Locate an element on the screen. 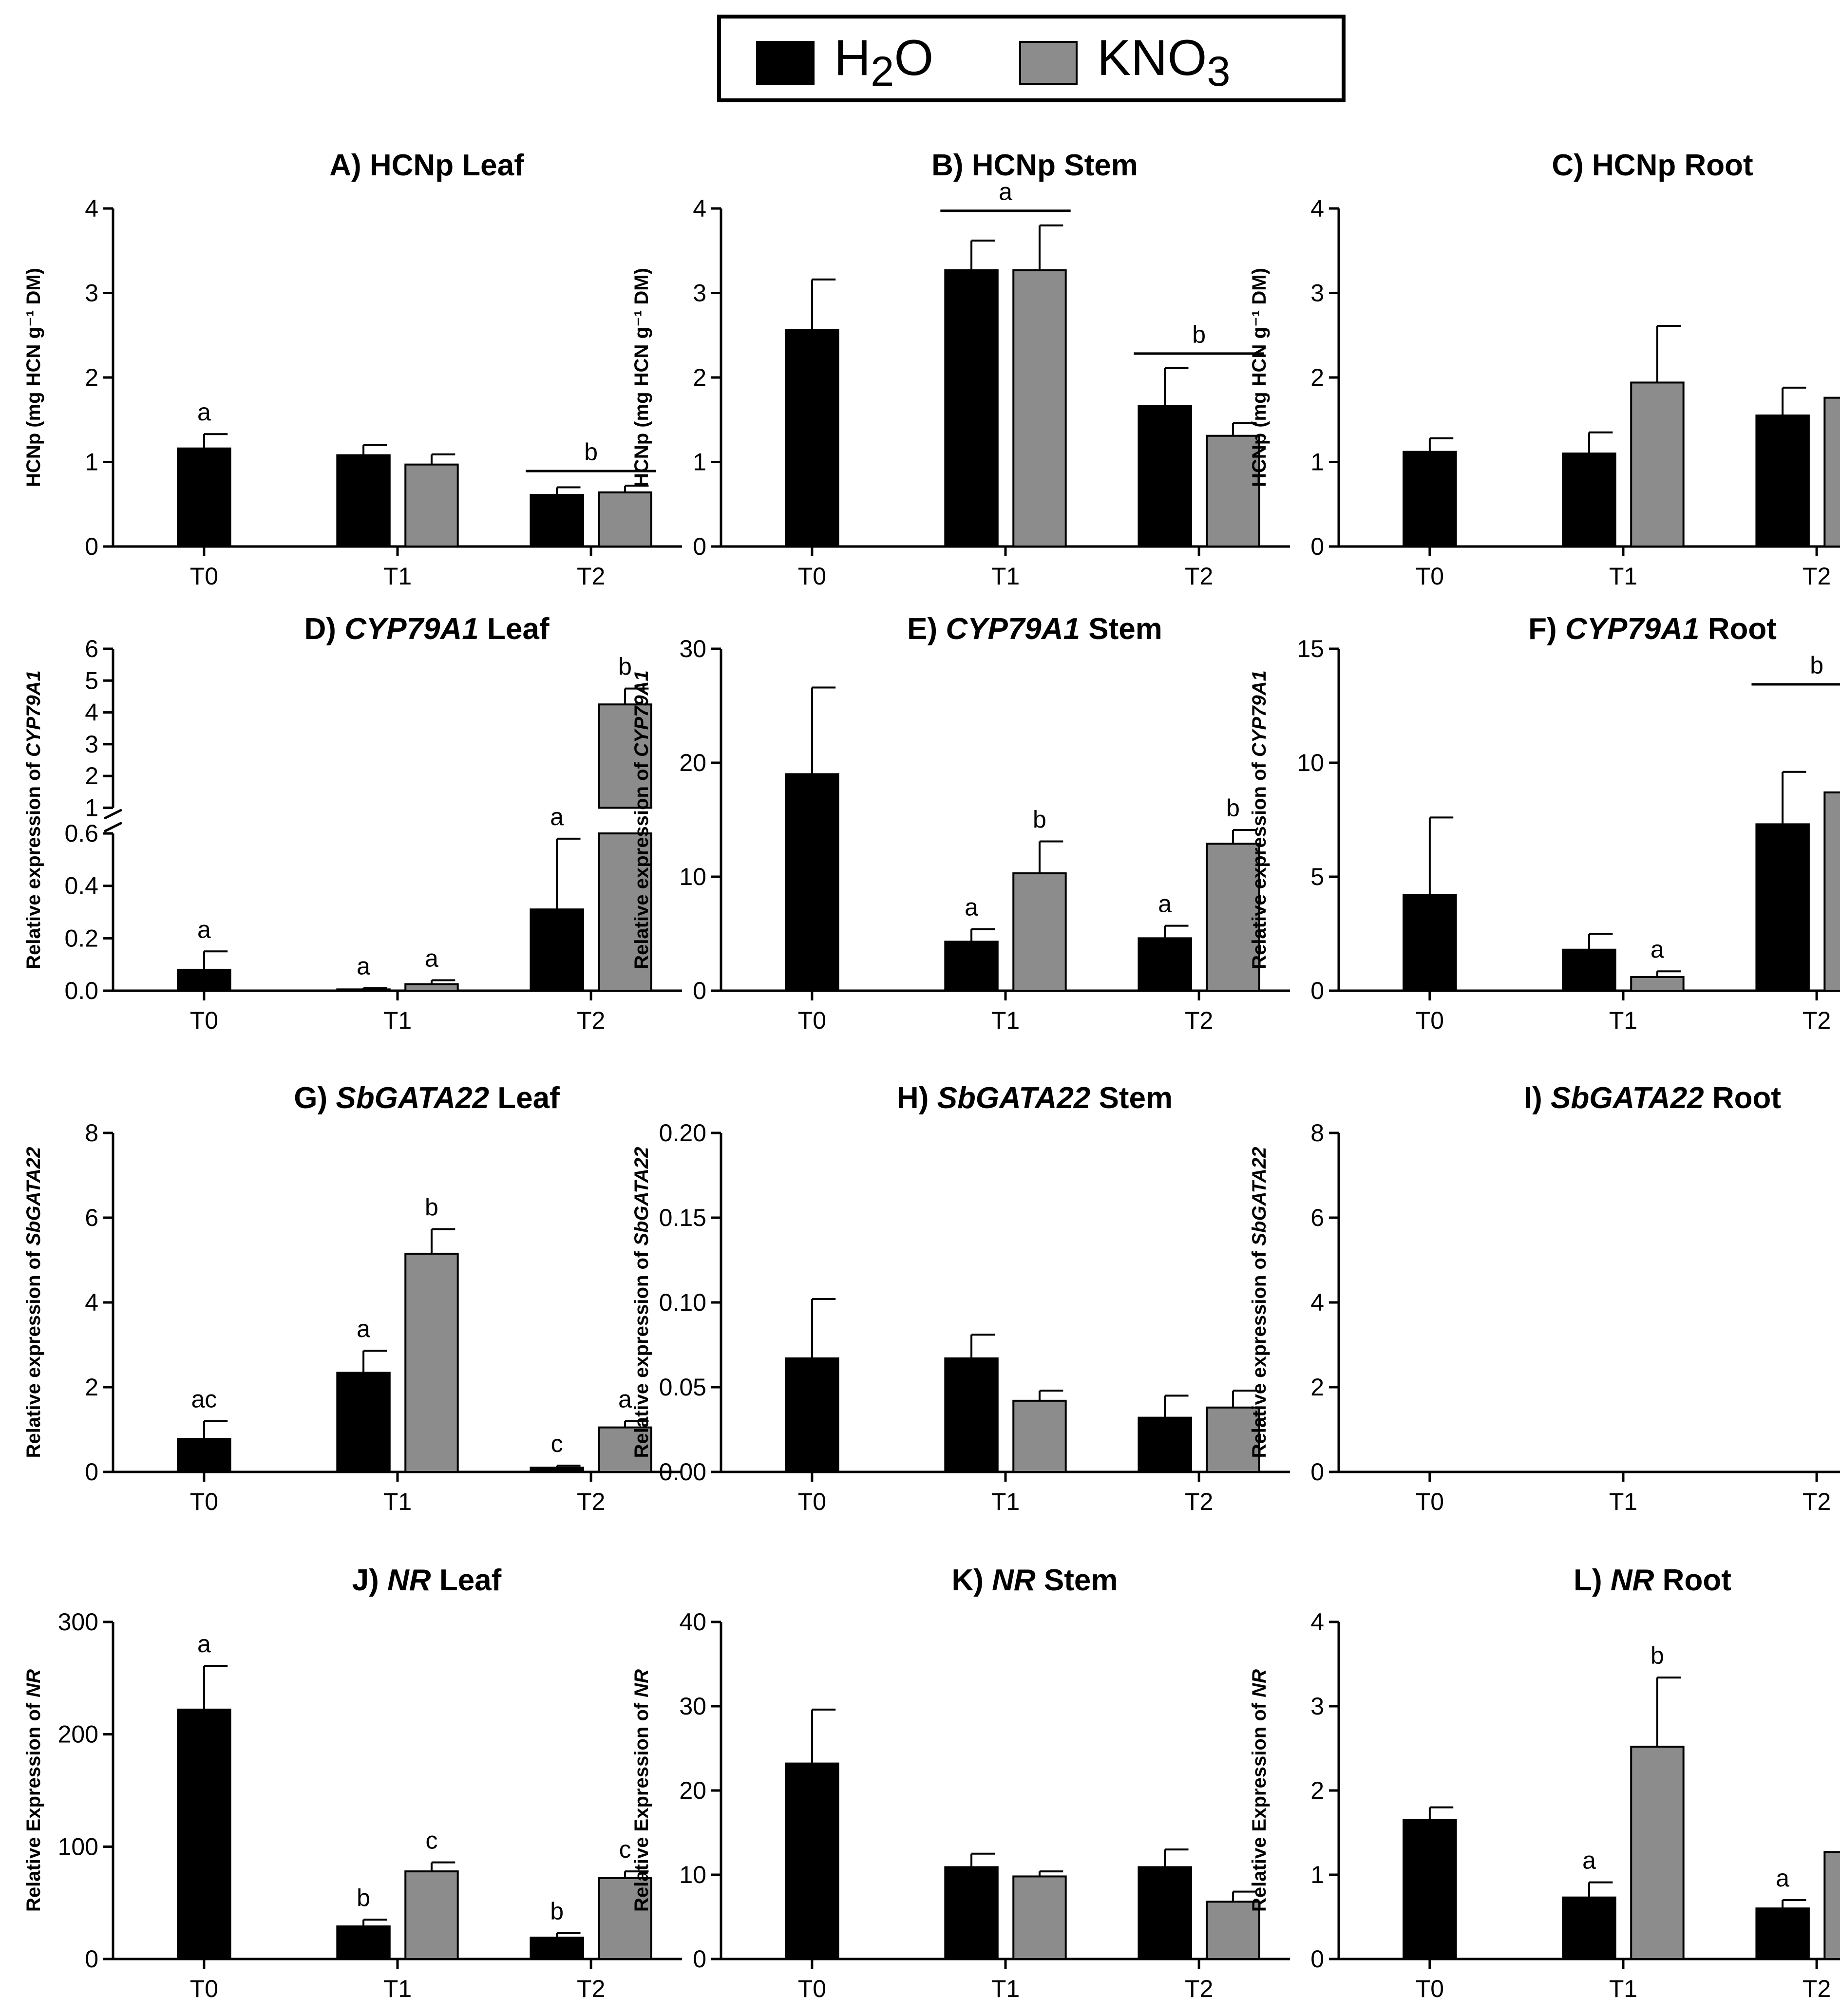  y-tick-label-L: 3 is located at coordinates (1317, 1706).